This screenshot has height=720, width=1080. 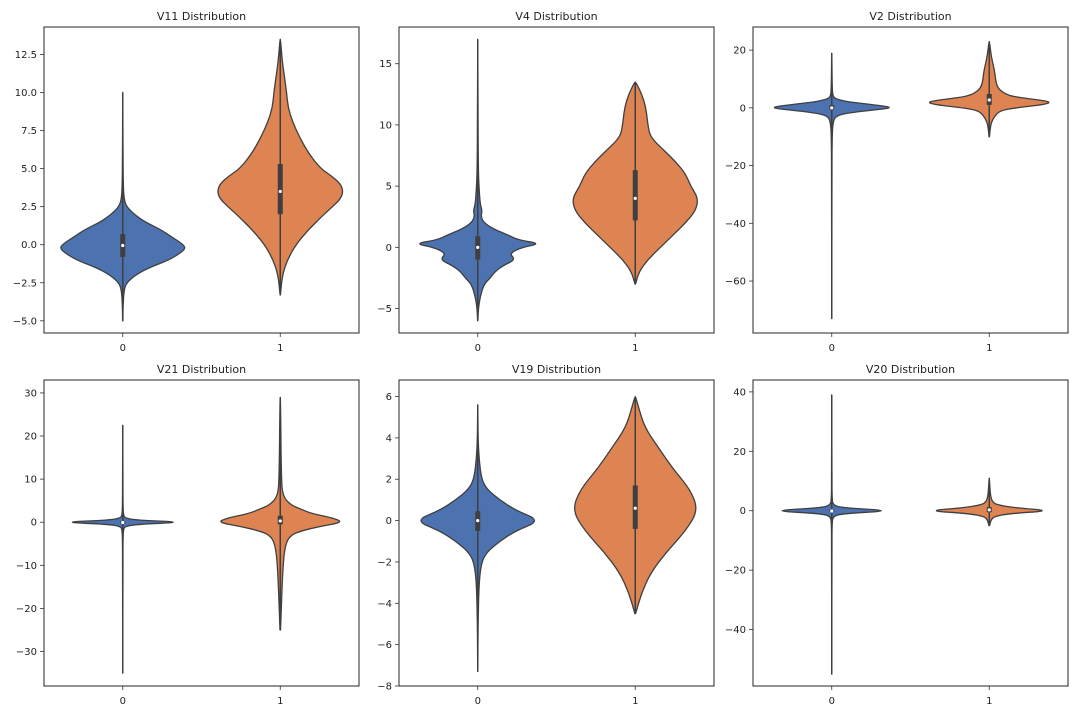 What do you see at coordinates (29, 207) in the screenshot?
I see `y-tick-label: 2.5` at bounding box center [29, 207].